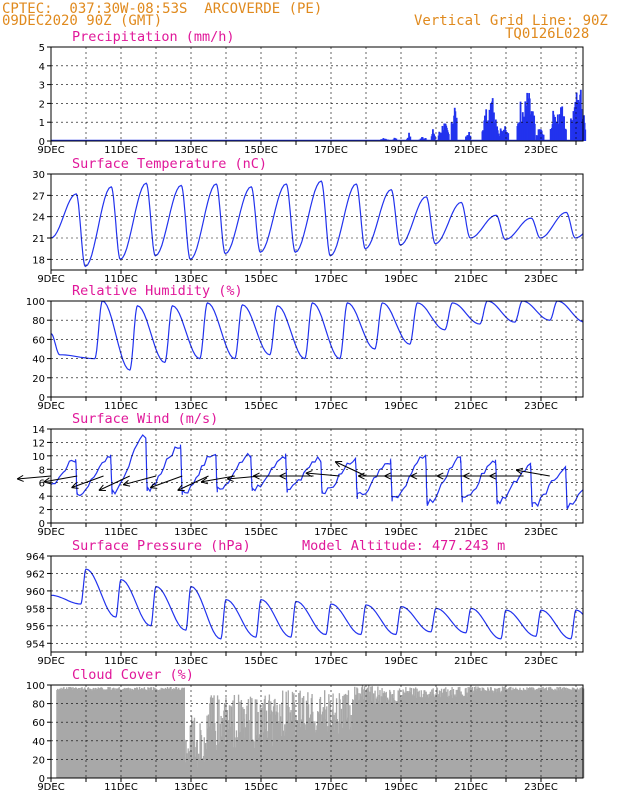  What do you see at coordinates (42, 67) in the screenshot?
I see `y-tick-label: 4` at bounding box center [42, 67].